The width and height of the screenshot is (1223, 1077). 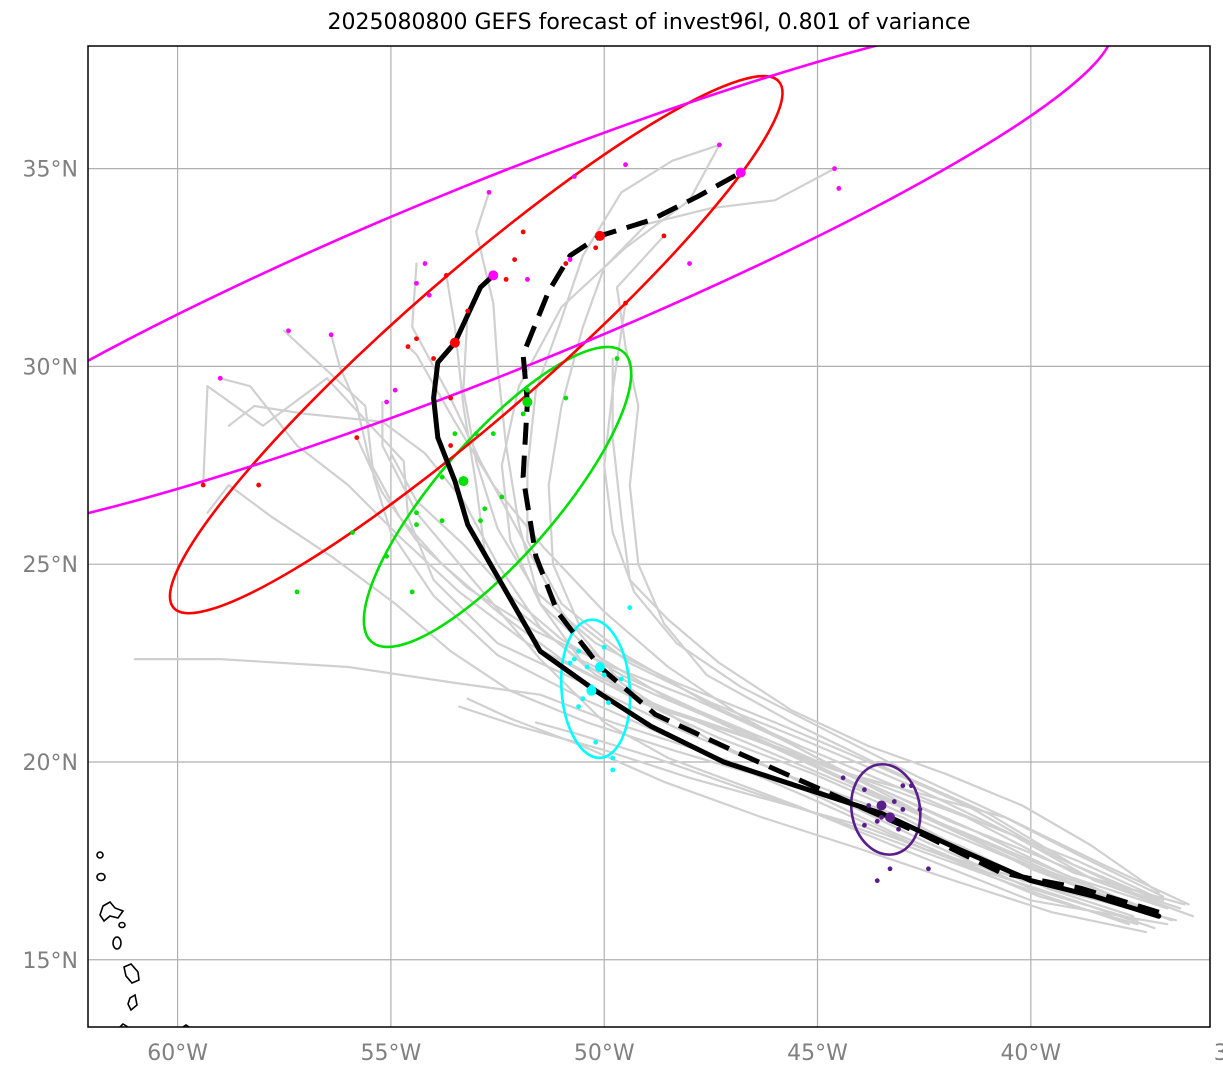 I want to click on y-tick-label: 30°N, so click(x=50, y=367).